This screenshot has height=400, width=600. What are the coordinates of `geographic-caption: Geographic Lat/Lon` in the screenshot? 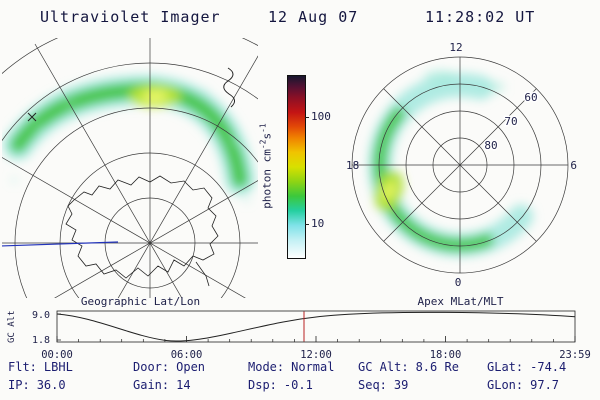 It's located at (140, 301).